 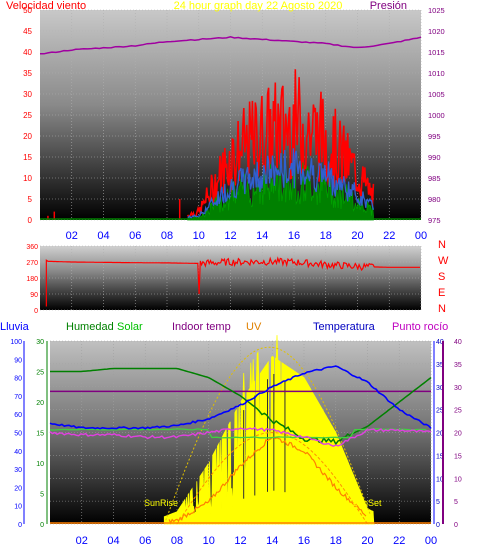 I want to click on y-tick-label: 1020, so click(x=436, y=31).